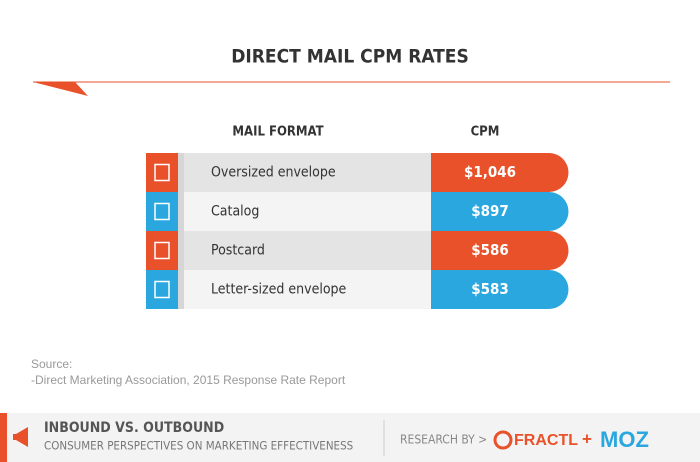 The height and width of the screenshot is (462, 700). I want to click on table-row: Postcard $586, so click(357, 250).